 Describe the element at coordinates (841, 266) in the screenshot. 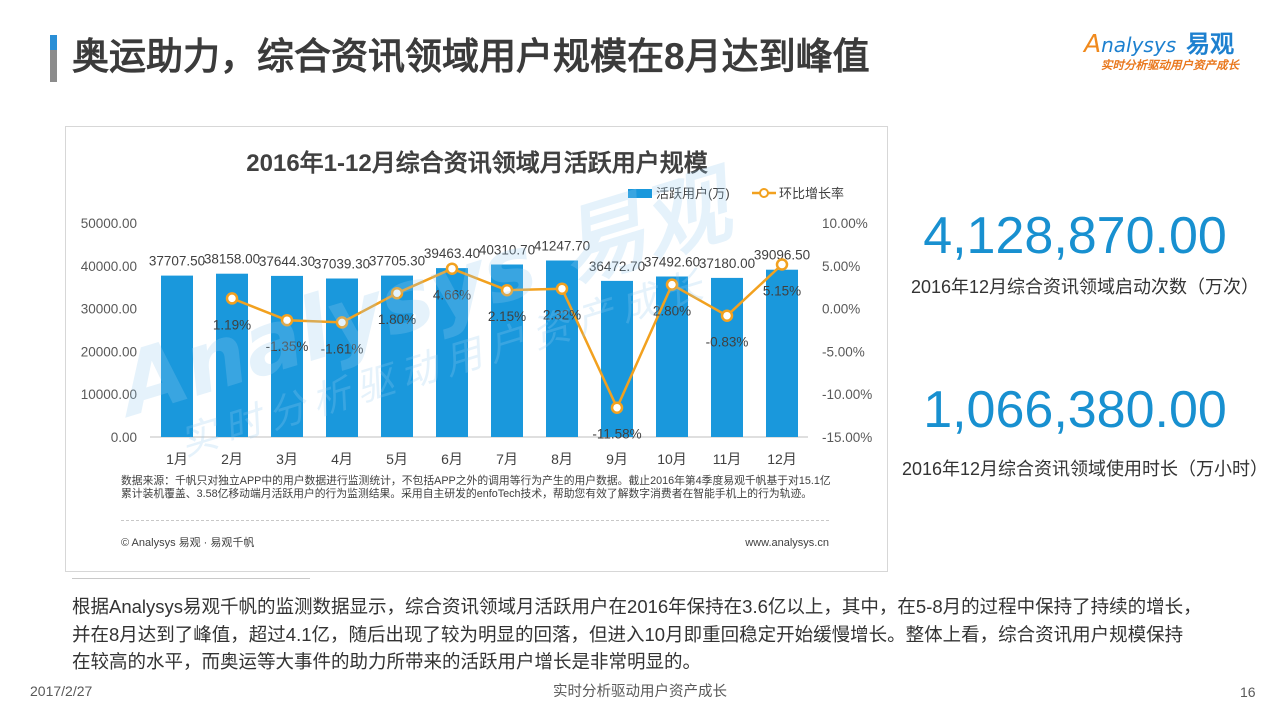

I see `y-axis-right-tick-label: 5.00%` at that location.